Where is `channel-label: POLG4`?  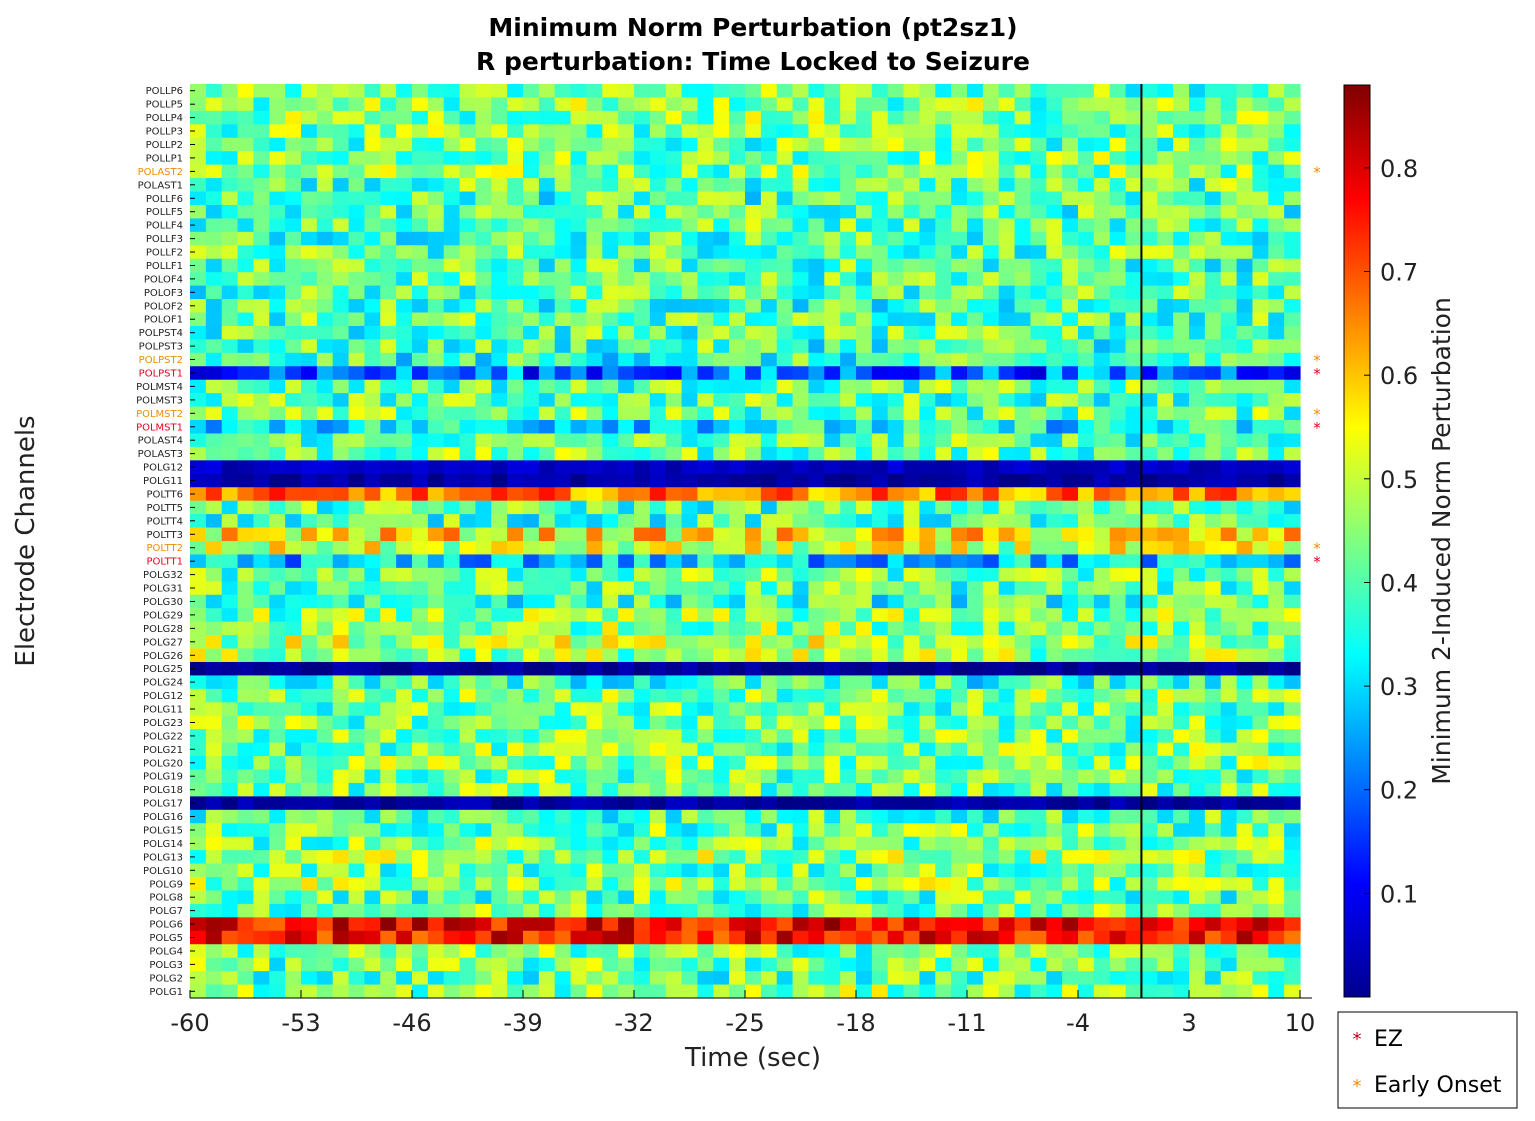 channel-label: POLG4 is located at coordinates (166, 952).